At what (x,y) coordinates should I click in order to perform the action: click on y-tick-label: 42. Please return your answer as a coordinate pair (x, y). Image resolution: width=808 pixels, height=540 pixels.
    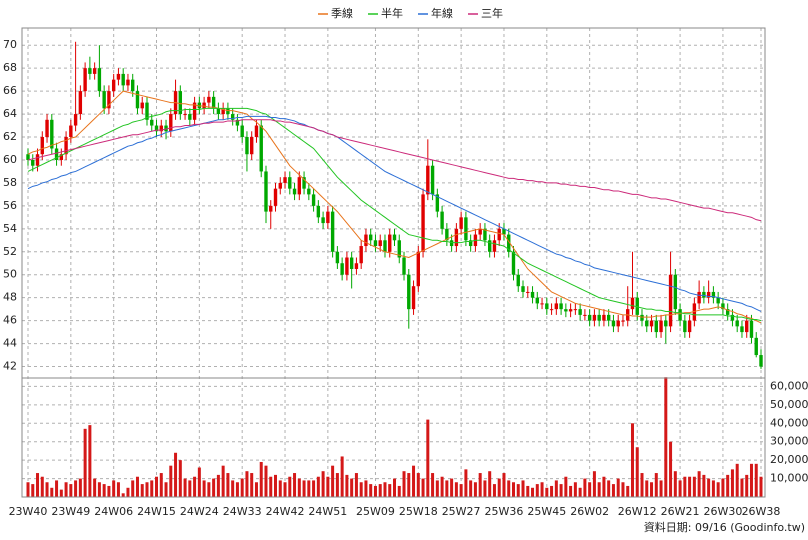
    Looking at the image, I should click on (10, 366).